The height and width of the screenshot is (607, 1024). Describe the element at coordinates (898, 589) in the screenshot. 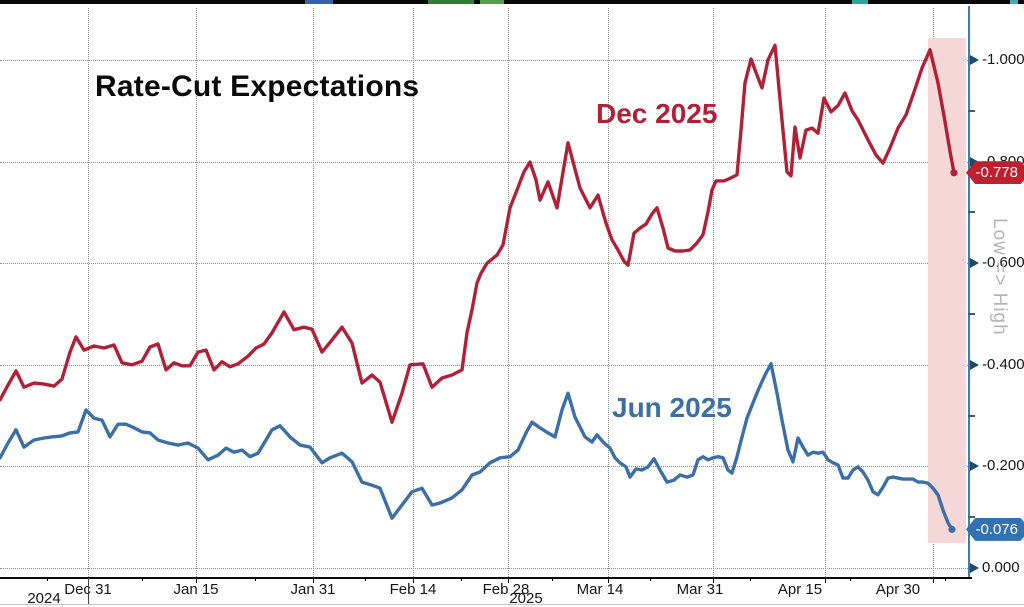

I see `x-tick-label: Apr 30` at that location.